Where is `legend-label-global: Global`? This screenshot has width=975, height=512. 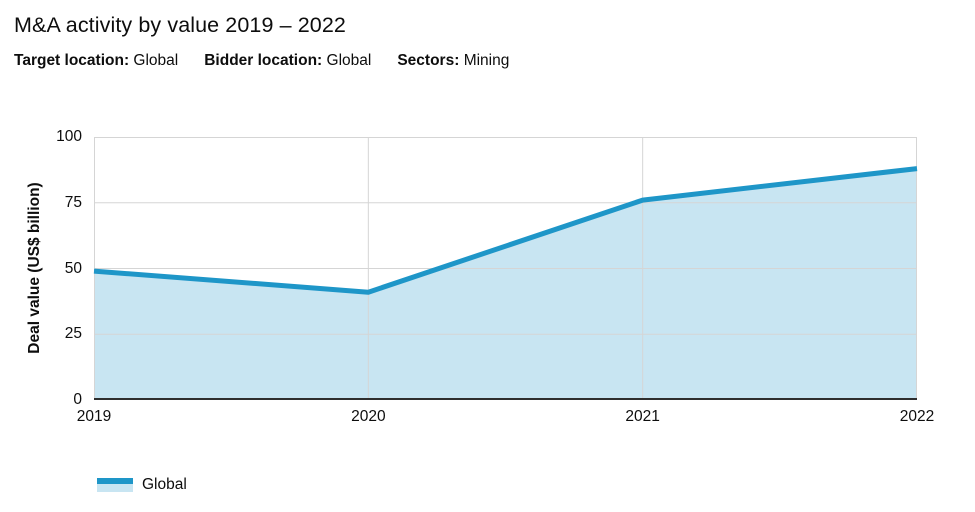
legend-label-global: Global is located at coordinates (164, 484).